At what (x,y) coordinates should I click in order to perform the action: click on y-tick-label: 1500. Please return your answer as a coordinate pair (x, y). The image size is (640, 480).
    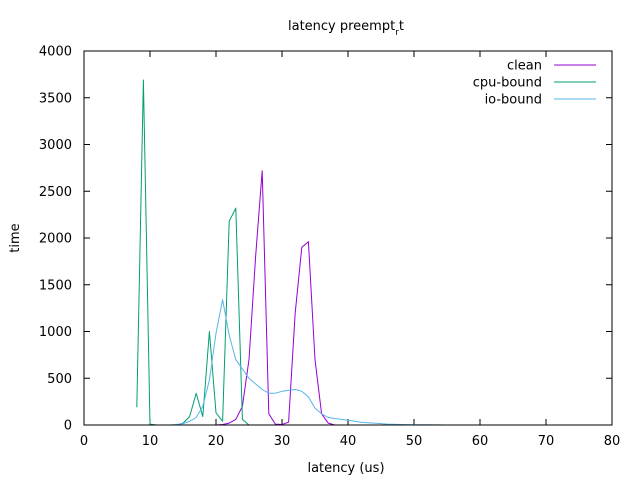
    Looking at the image, I should click on (55, 285).